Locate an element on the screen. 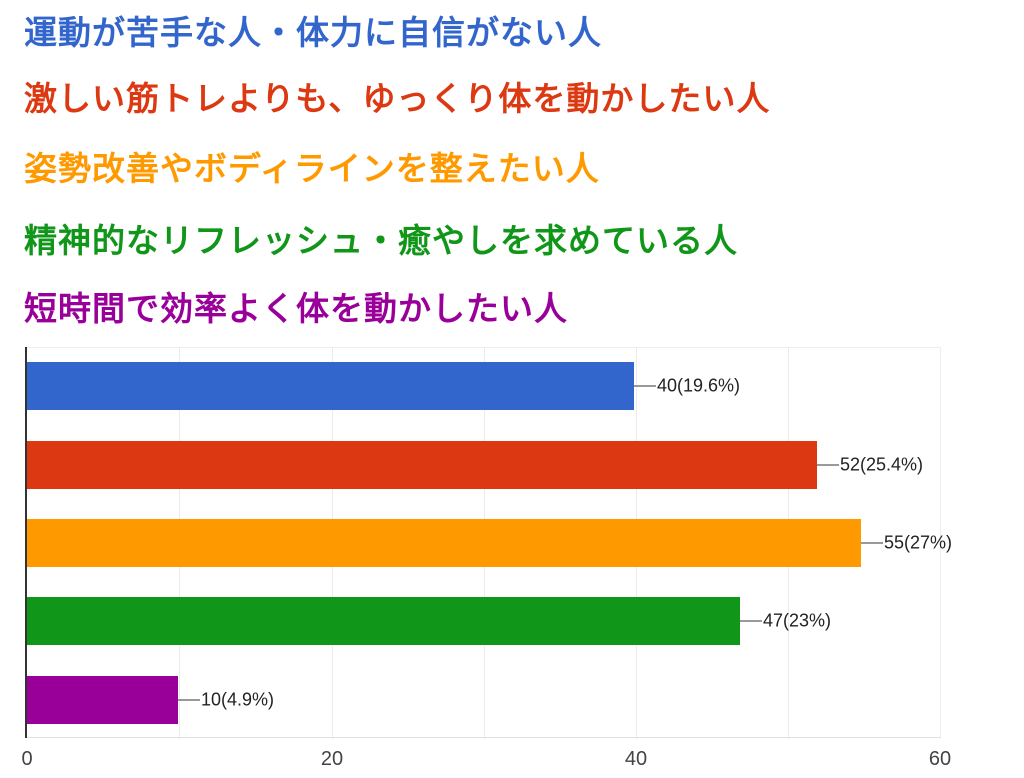 This screenshot has width=1024, height=778. bar-2-label: 52(25.4%) is located at coordinates (882, 464).